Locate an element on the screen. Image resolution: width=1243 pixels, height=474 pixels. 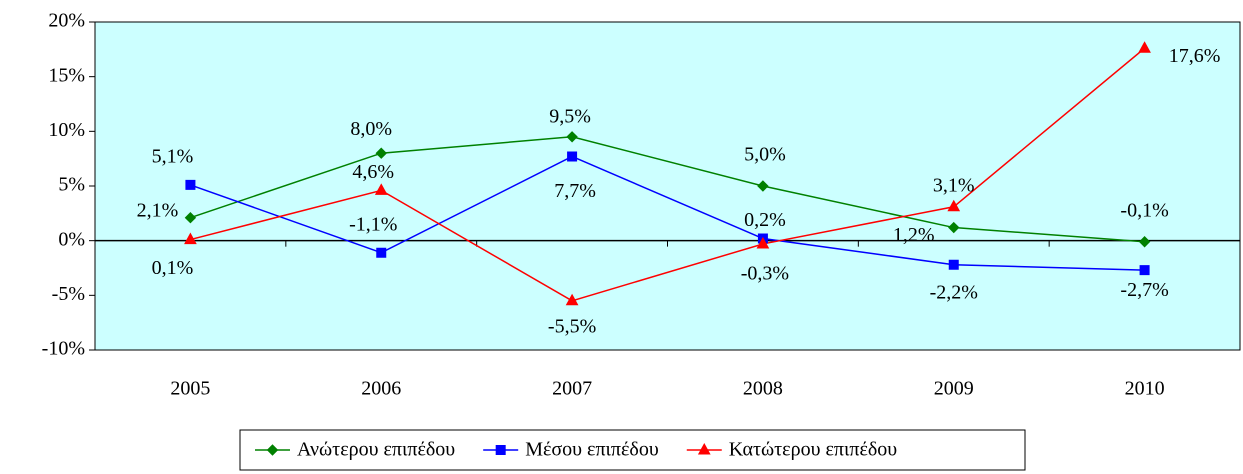
legend-label: Ανώτερου επιπέδου is located at coordinates (376, 450).